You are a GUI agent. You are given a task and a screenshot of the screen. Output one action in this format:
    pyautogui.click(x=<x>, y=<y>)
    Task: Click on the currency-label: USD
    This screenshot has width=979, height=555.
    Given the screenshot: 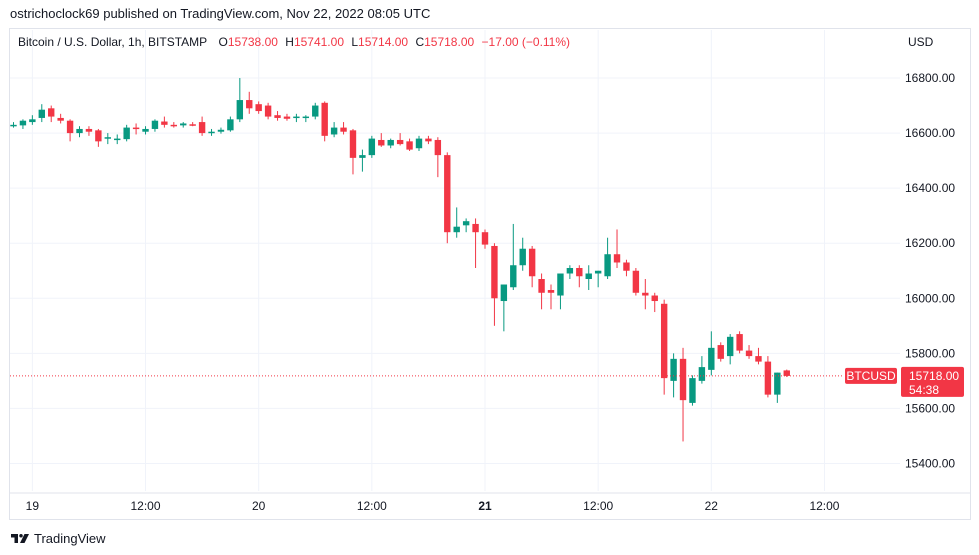 What is the action you would take?
    pyautogui.click(x=921, y=42)
    